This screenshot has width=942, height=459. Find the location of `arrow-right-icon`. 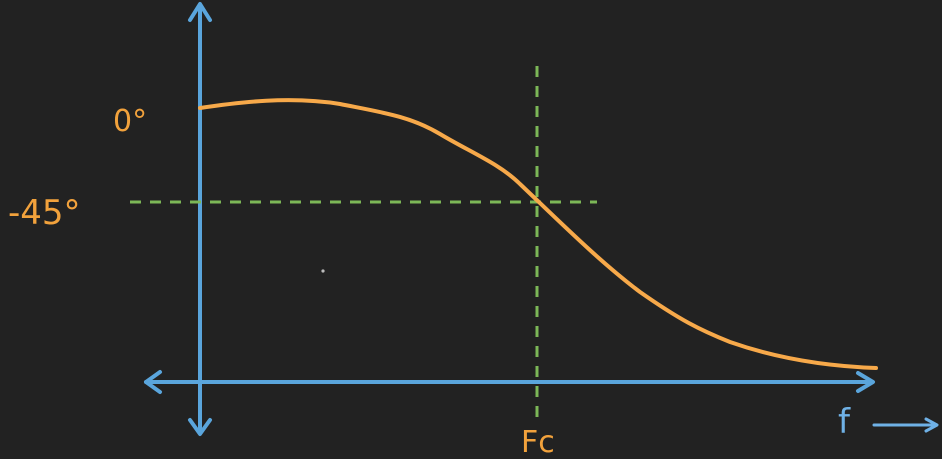

arrow-right-icon is located at coordinates (905, 425).